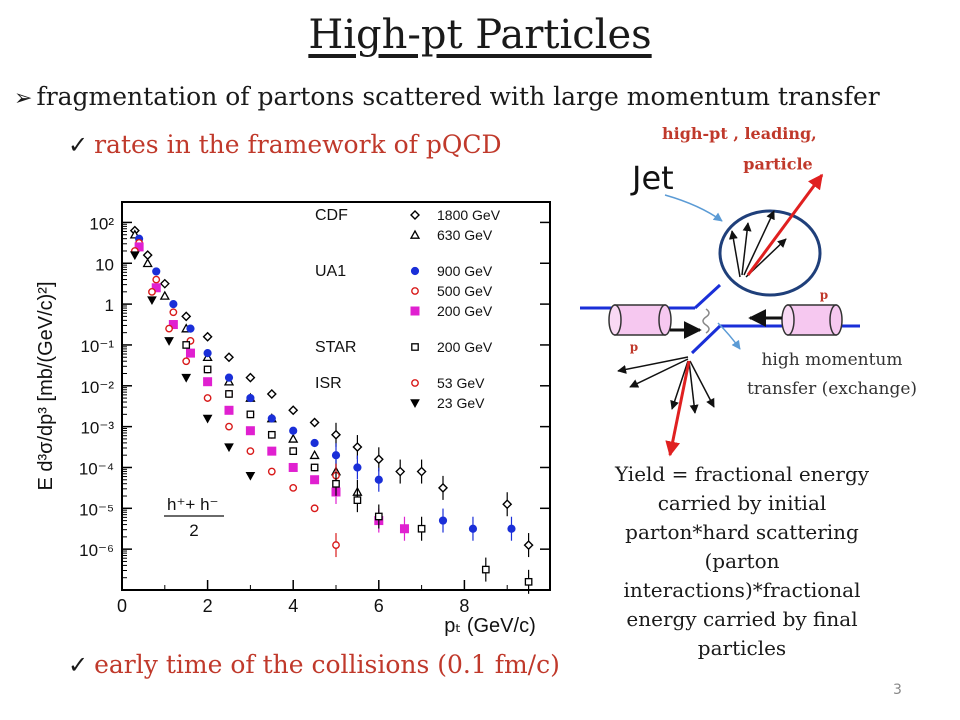 The height and width of the screenshot is (720, 960). What do you see at coordinates (480, 35) in the screenshot?
I see `slide-title: High-pt Particles` at bounding box center [480, 35].